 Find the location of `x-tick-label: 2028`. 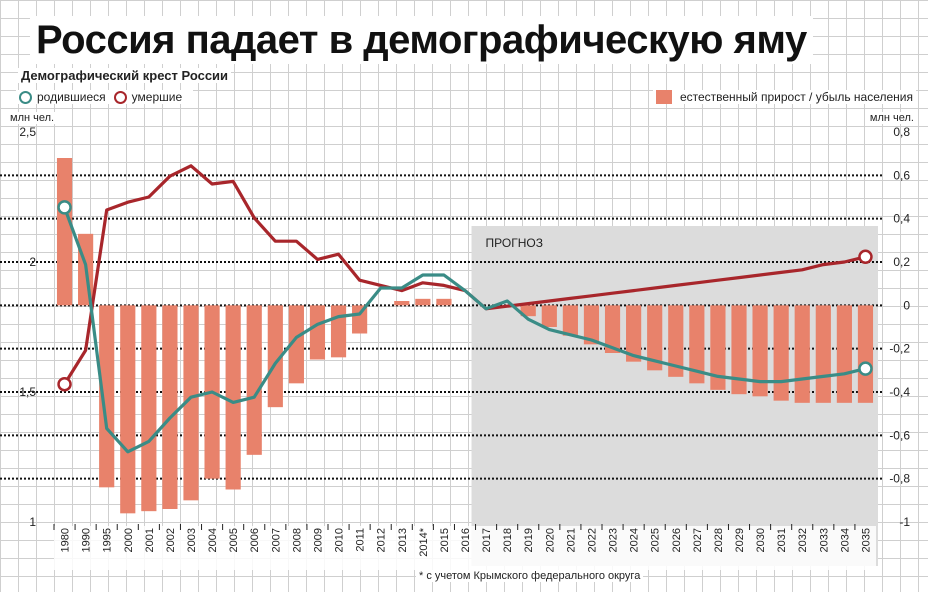

x-tick-label: 2028 is located at coordinates (719, 540).